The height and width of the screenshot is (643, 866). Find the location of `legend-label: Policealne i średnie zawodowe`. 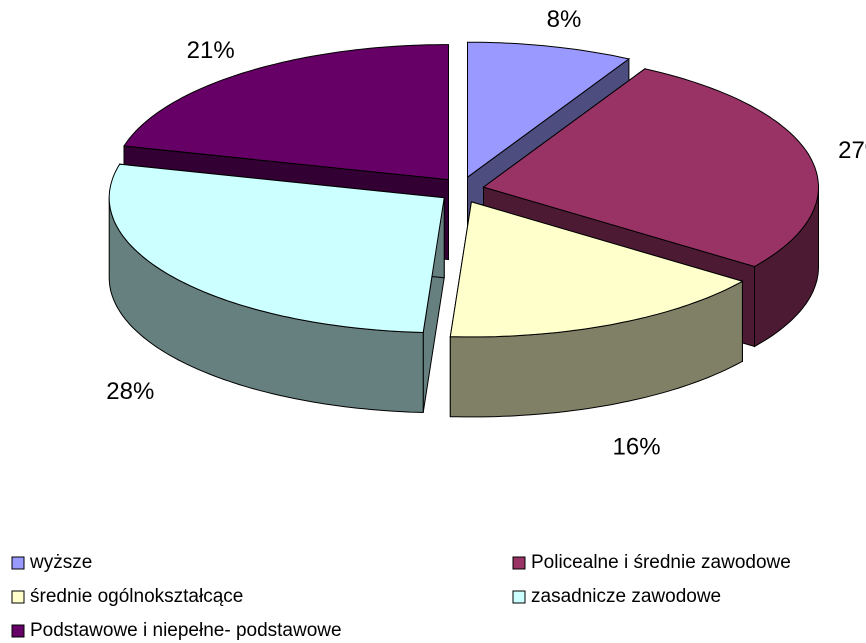

legend-label: Policealne i średnie zawodowe is located at coordinates (661, 562).